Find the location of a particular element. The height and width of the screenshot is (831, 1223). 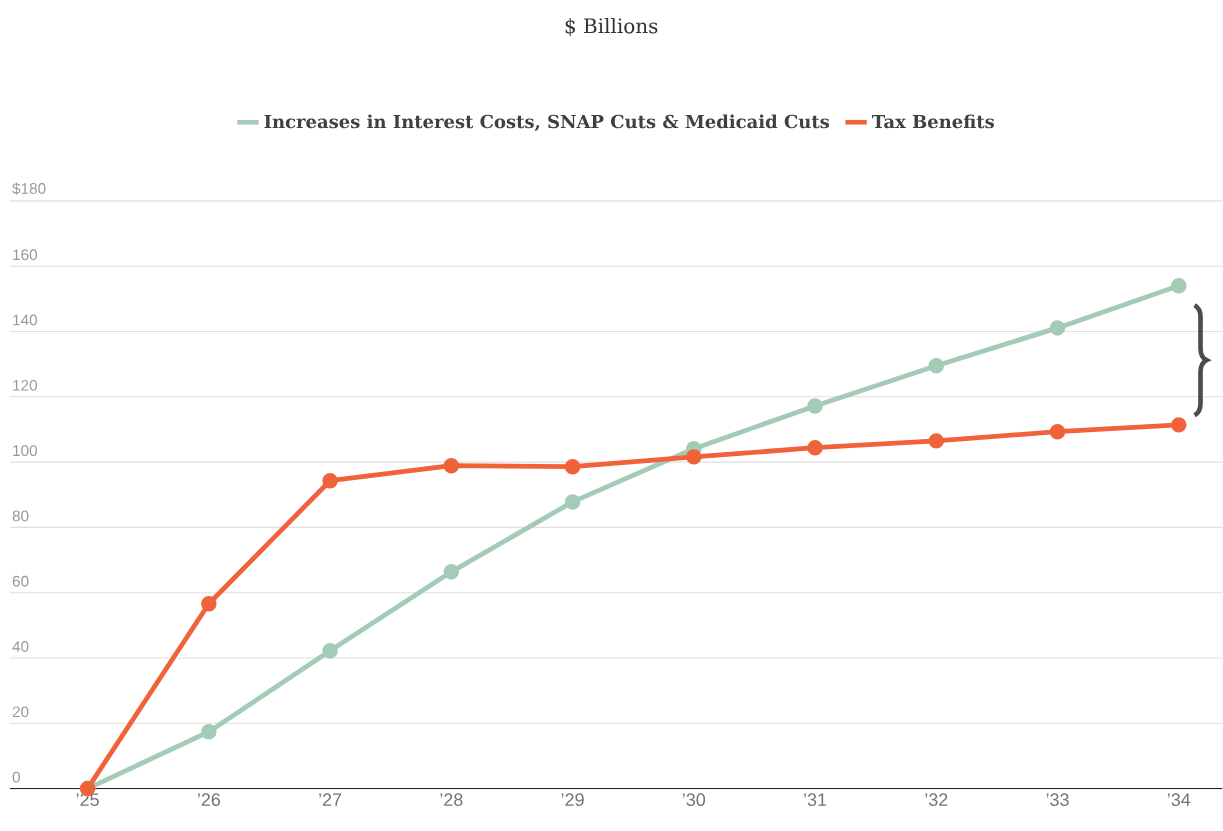

y-tick-label: 100 is located at coordinates (25, 451).